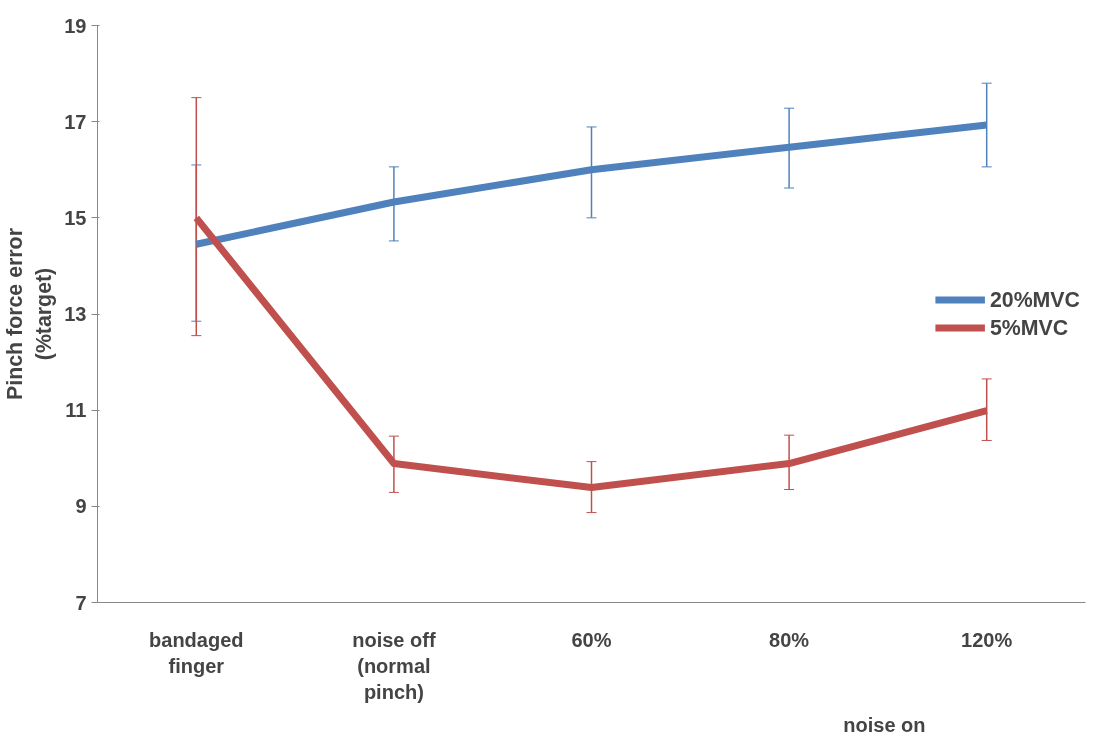 The width and height of the screenshot is (1110, 753). I want to click on y-tick-label: 7, so click(81, 602).